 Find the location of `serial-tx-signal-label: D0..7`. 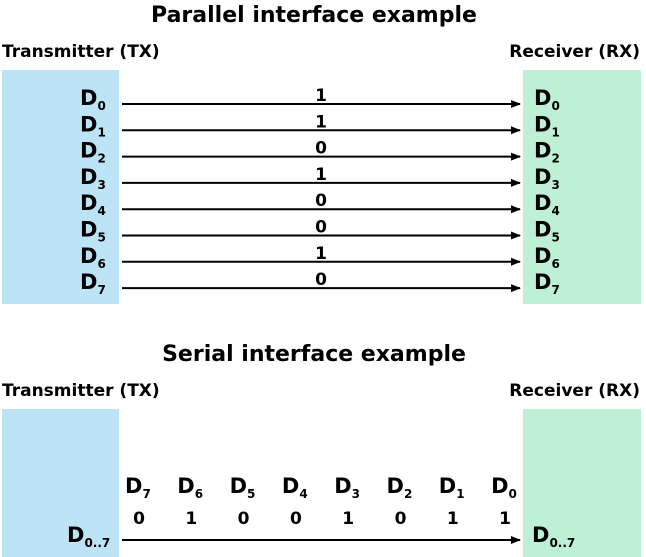

serial-tx-signal-label: D0..7 is located at coordinates (88, 536).